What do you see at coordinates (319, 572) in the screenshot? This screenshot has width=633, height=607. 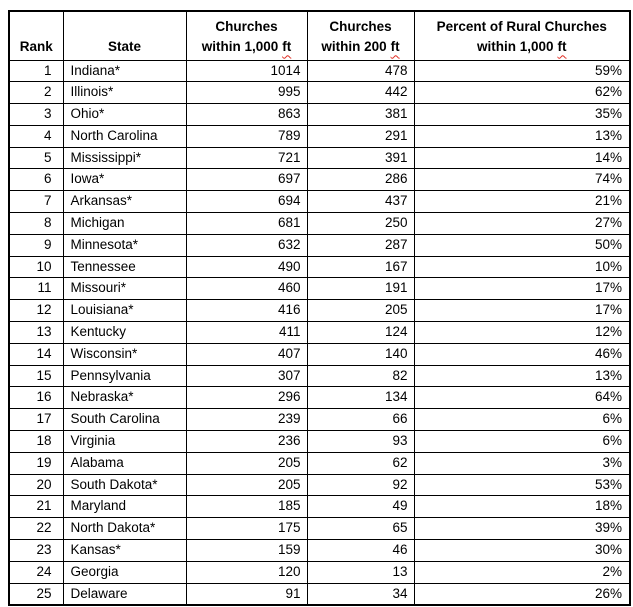 I see `table-row: 24 Georgia 120 13 2%` at bounding box center [319, 572].